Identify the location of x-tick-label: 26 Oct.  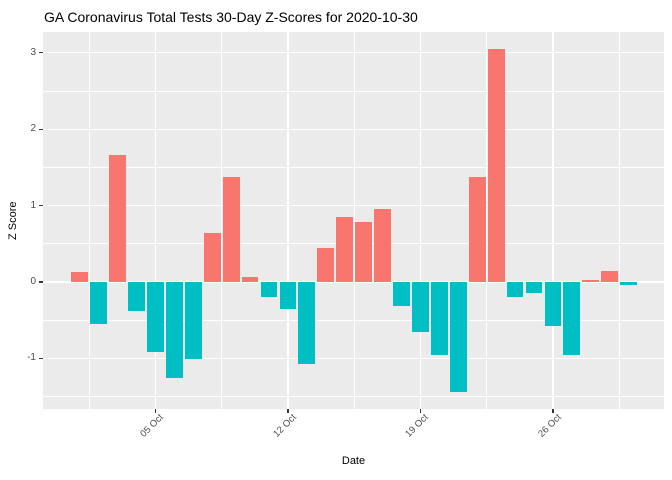
(550, 426).